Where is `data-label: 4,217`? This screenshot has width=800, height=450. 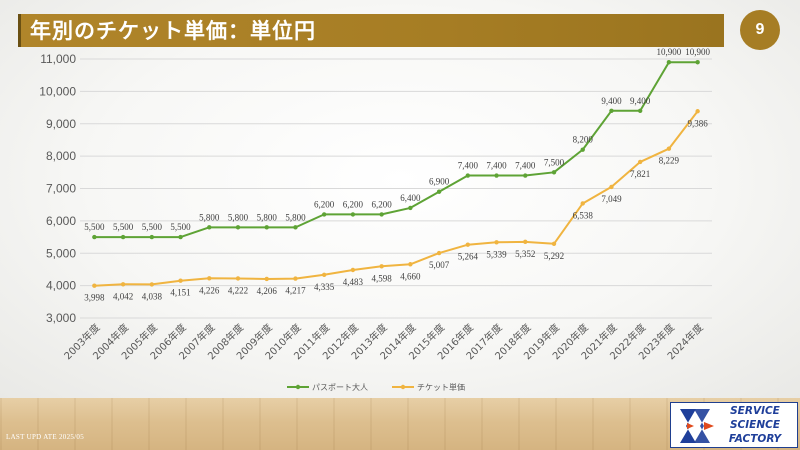
data-label: 4,217 is located at coordinates (295, 291).